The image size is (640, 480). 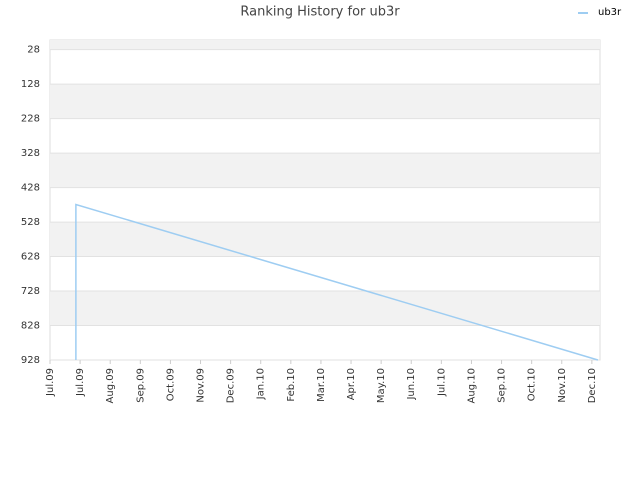 What do you see at coordinates (261, 384) in the screenshot?
I see `x-tick-label: Jan.10` at bounding box center [261, 384].